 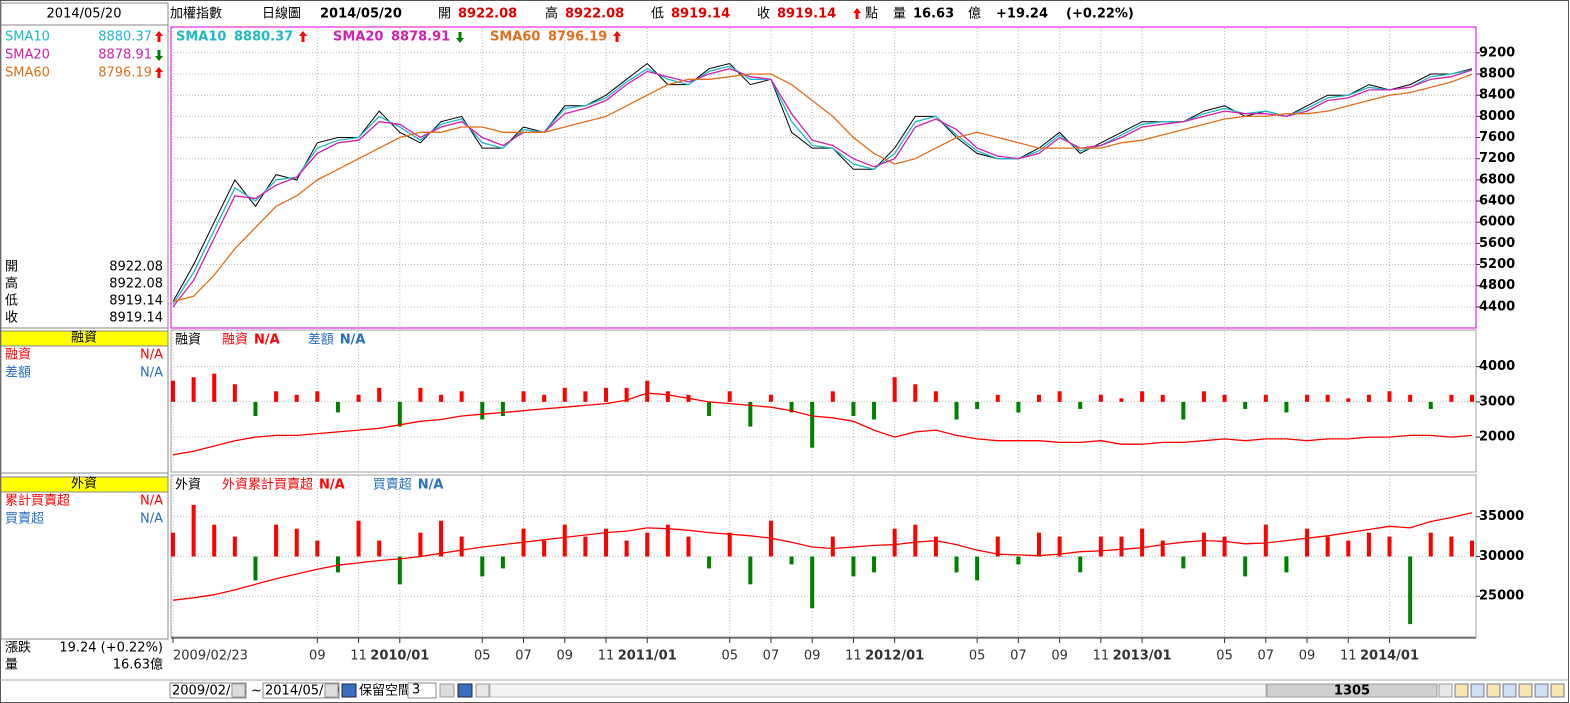 What do you see at coordinates (878, 690) in the screenshot?
I see `scroll-track` at bounding box center [878, 690].